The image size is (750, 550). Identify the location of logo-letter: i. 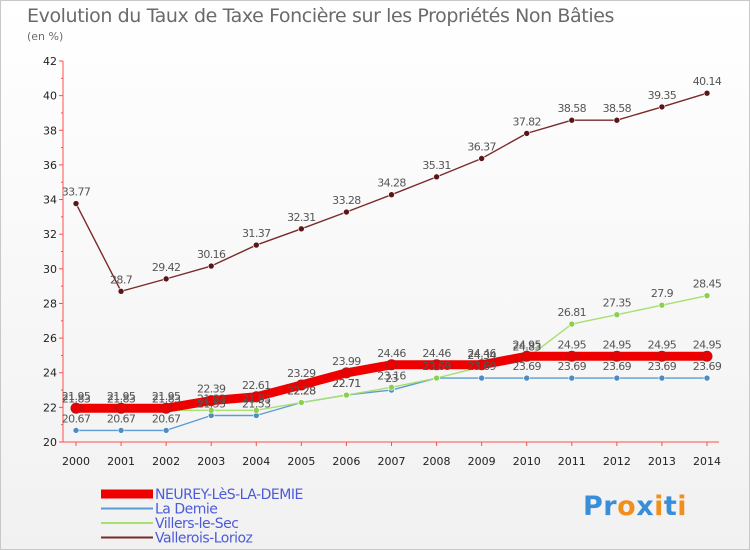
(659, 506).